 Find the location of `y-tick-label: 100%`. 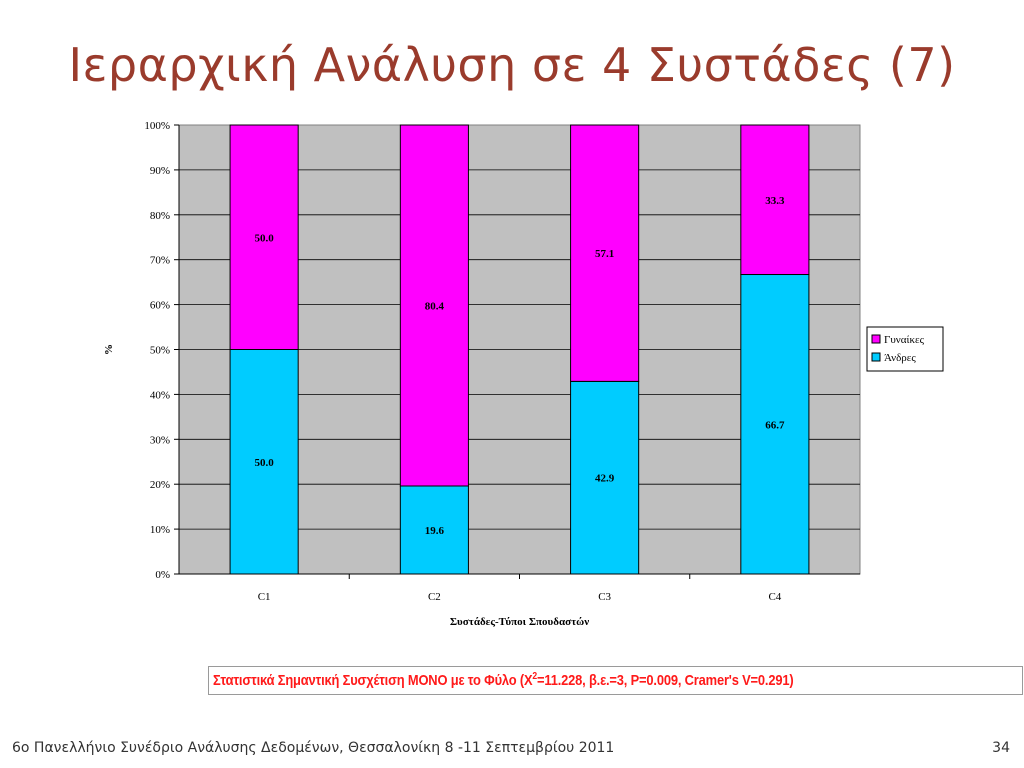

y-tick-label: 100% is located at coordinates (157, 126).